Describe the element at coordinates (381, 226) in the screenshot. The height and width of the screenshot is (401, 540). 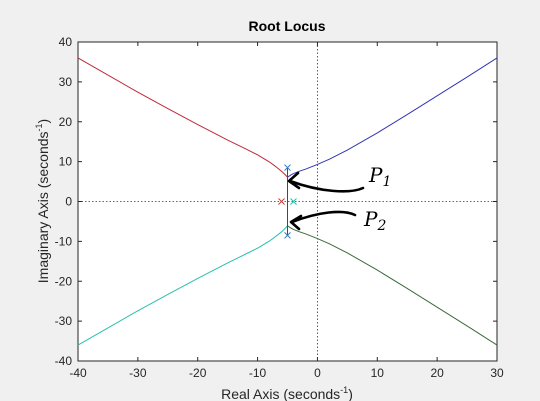
I see `annotation-p2-sub: 2` at that location.